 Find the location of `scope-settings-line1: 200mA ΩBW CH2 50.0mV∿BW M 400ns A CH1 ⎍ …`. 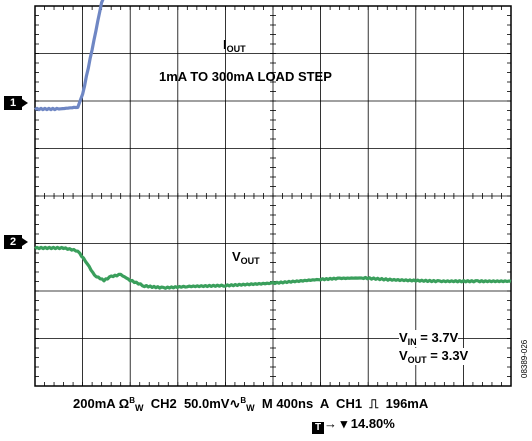

scope-settings-line1: 200mA ΩBW CH2 50.0mV∿BW M 400ns A CH1 ⎍ … is located at coordinates (251, 404).